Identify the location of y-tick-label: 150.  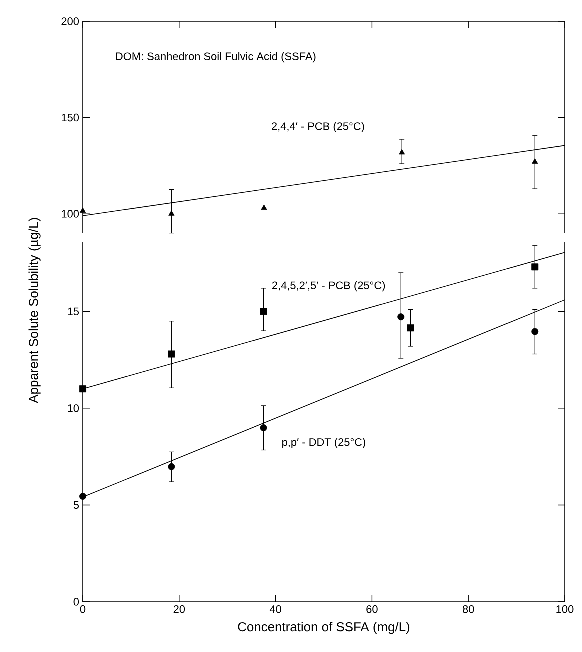
(71, 118).